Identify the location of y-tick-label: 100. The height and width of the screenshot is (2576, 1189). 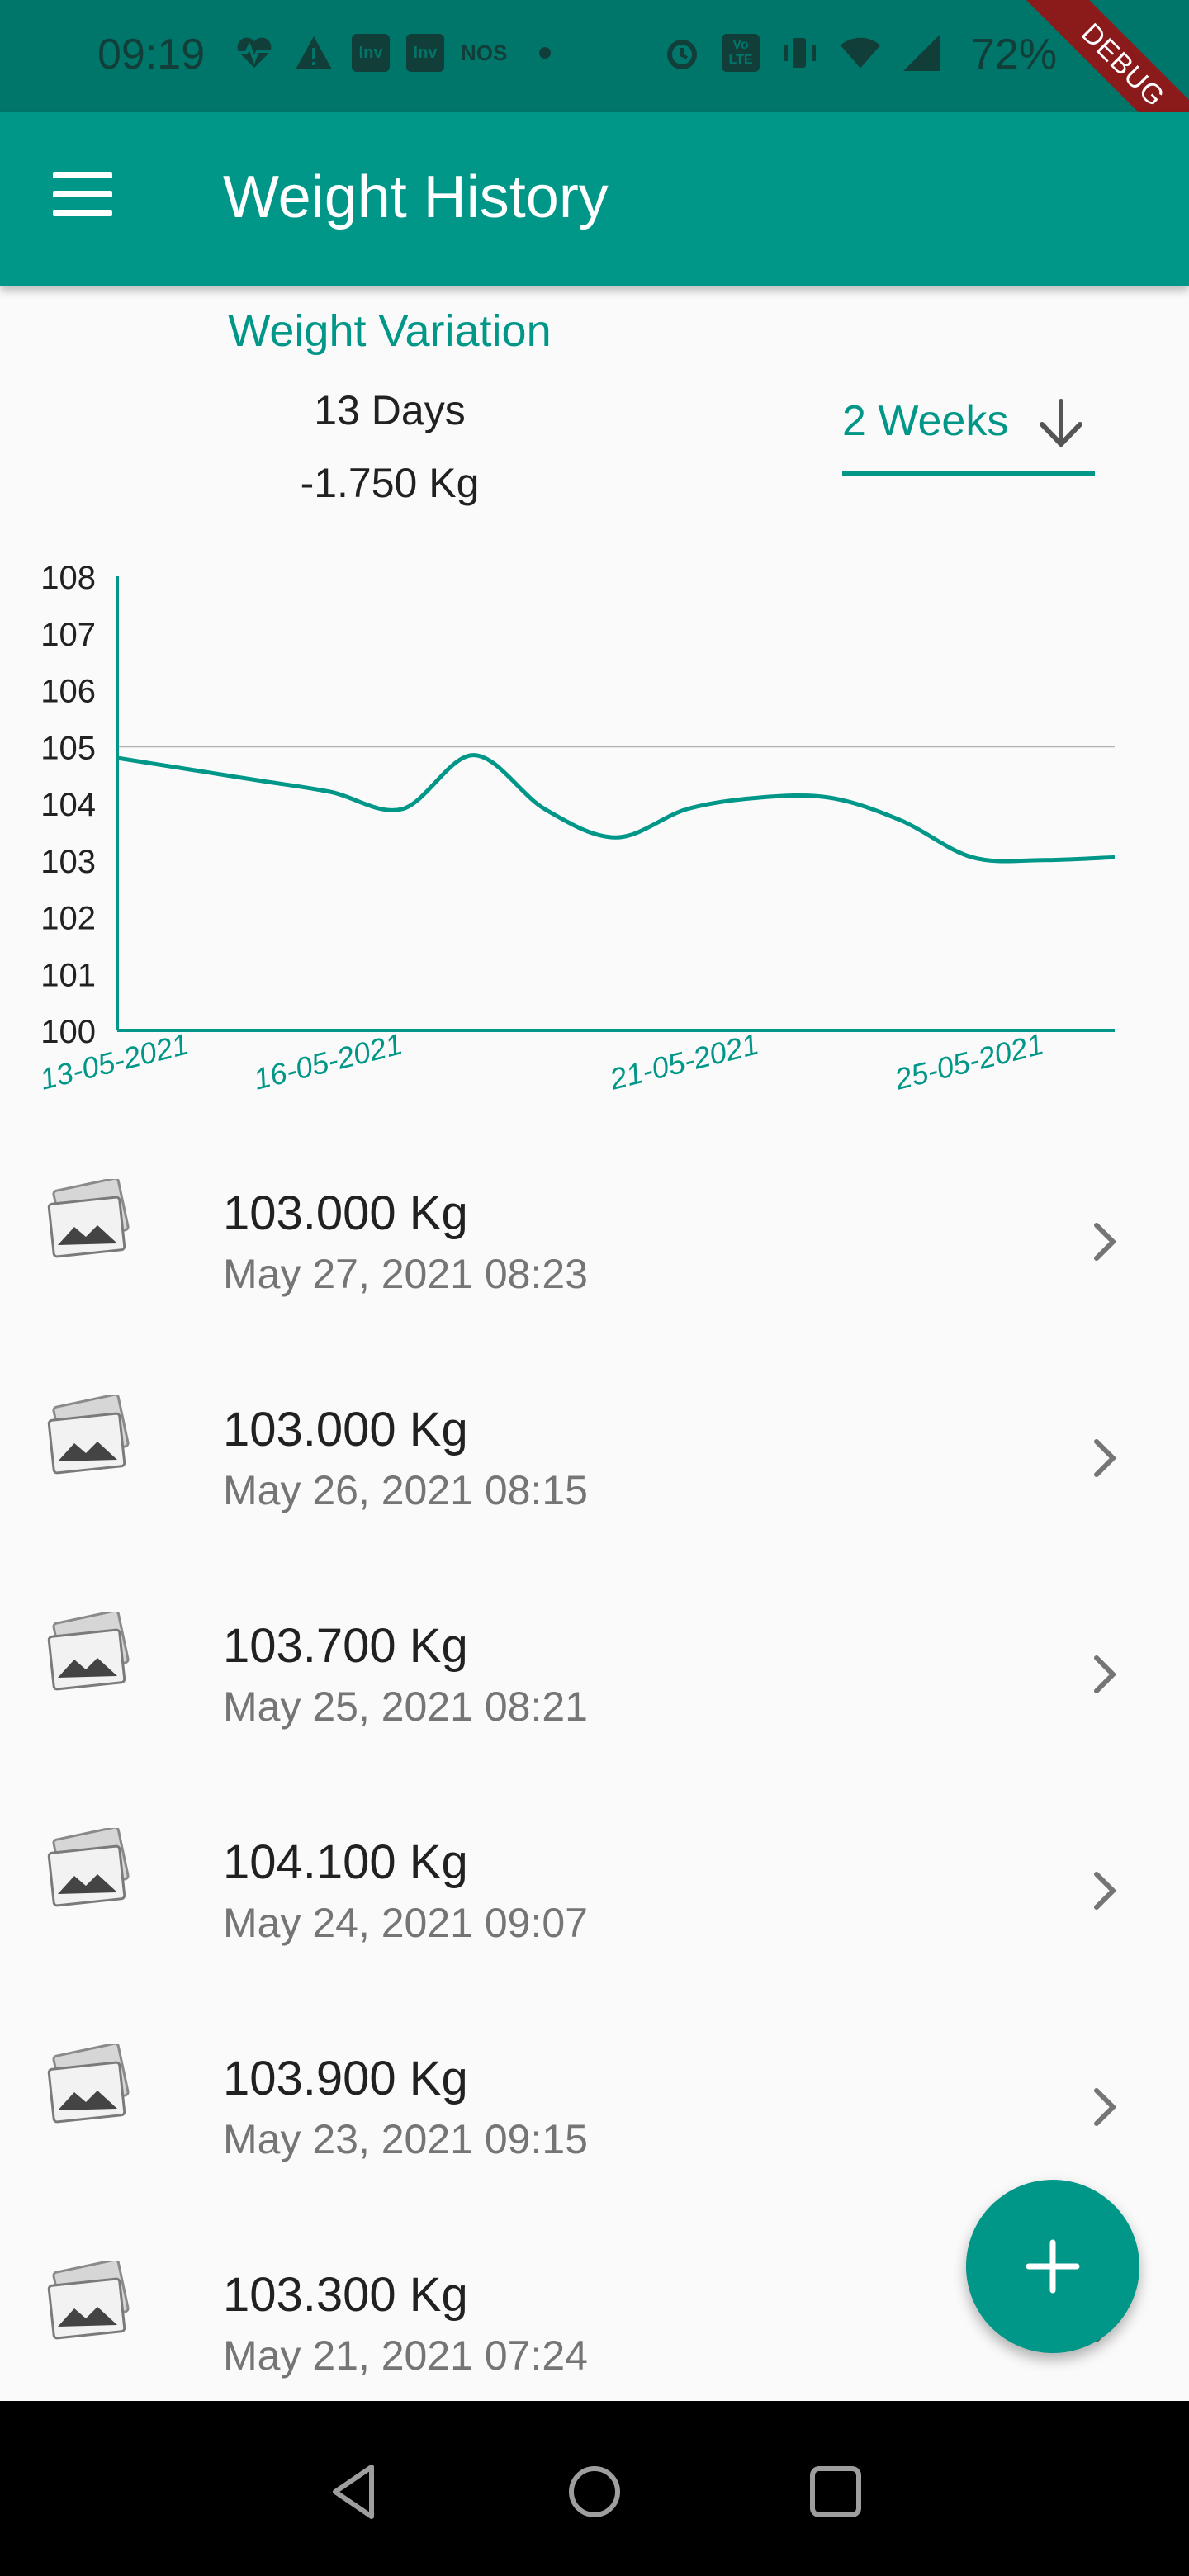
(68, 1032).